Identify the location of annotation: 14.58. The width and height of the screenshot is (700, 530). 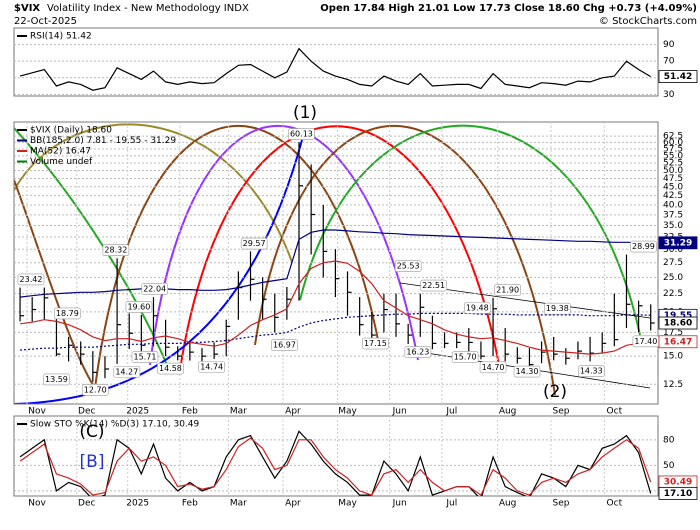
(170, 368).